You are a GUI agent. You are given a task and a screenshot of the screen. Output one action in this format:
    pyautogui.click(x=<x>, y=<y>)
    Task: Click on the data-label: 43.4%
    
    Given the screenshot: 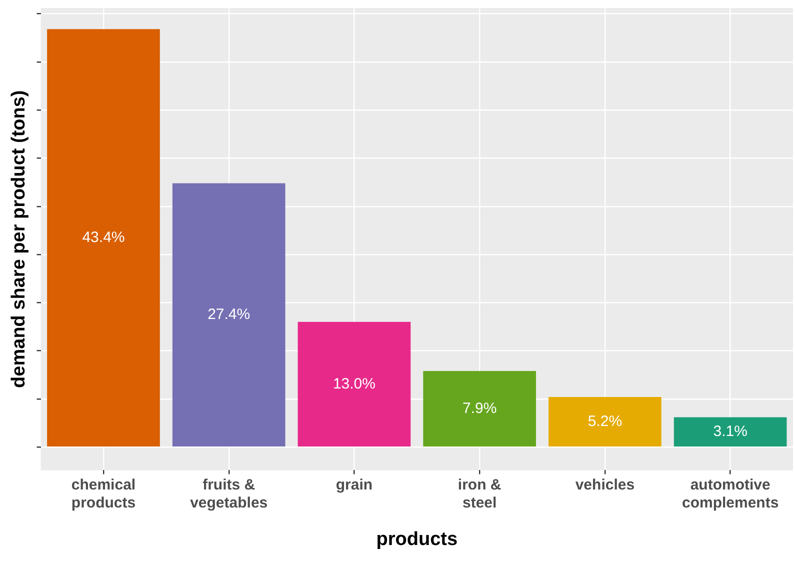 What is the action you would take?
    pyautogui.click(x=103, y=237)
    